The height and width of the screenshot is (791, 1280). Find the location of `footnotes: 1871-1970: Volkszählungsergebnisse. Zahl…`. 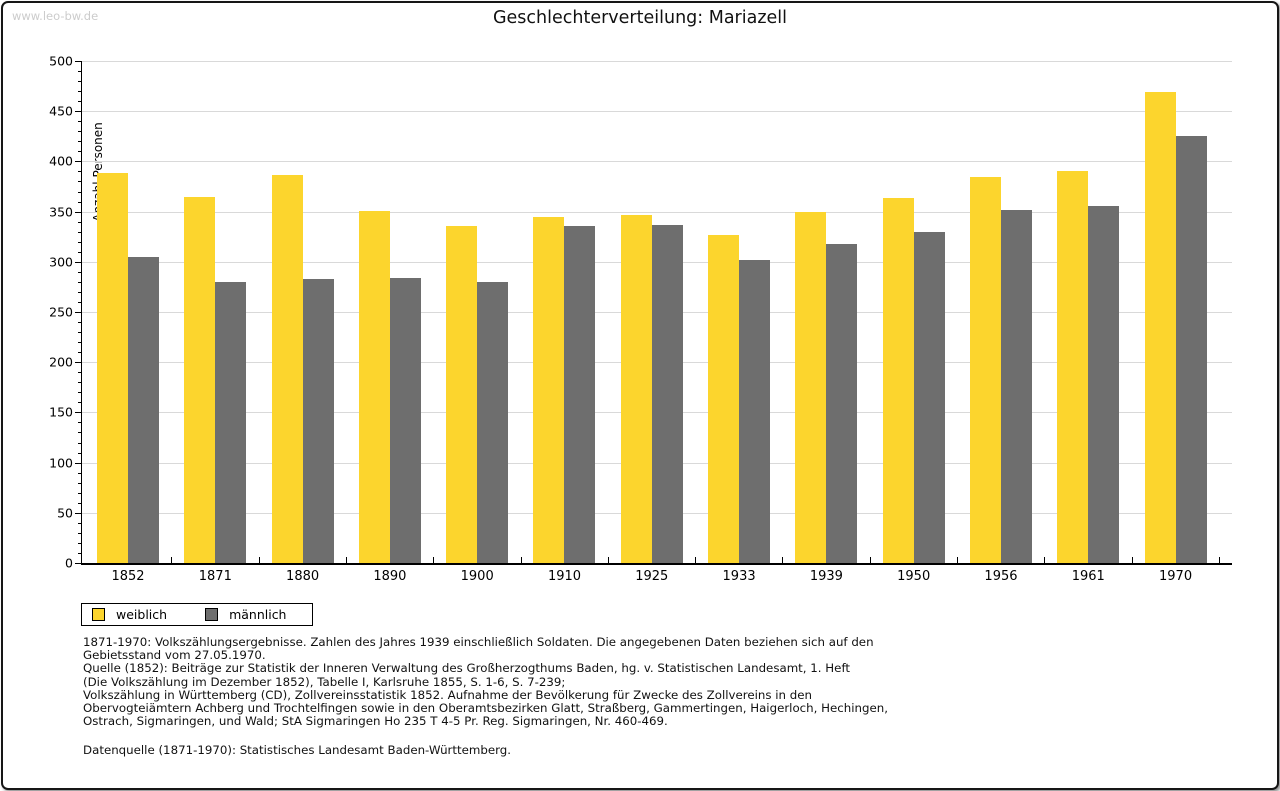

footnotes: 1871-1970: Volkszählungsergebnisse. Zahl… is located at coordinates (485, 682).